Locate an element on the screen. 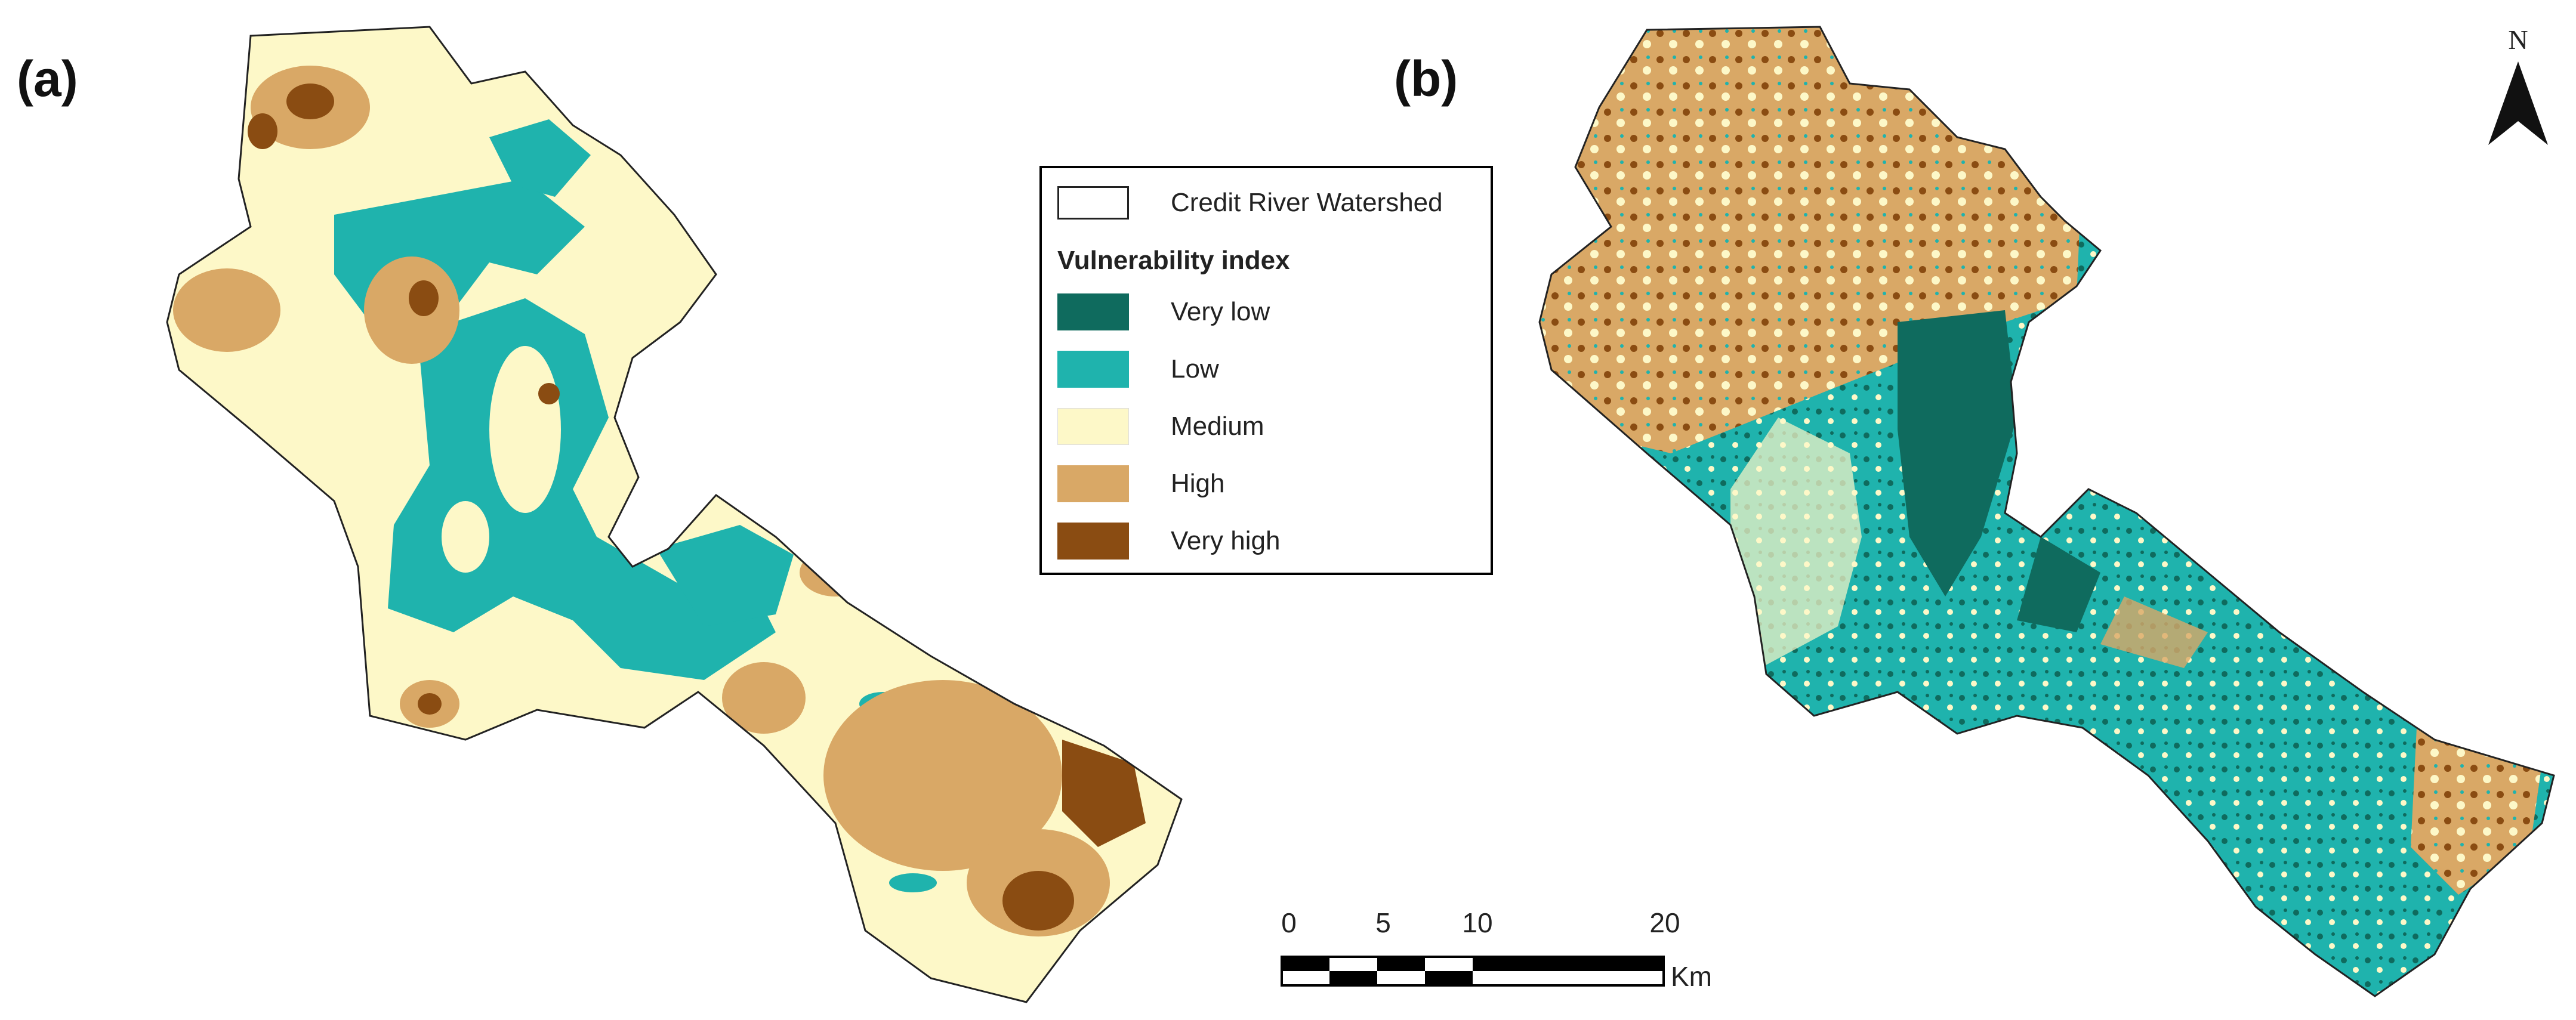 Image resolution: width=2576 pixels, height=1020 pixels. scale-bar-graphic is located at coordinates (1473, 971).